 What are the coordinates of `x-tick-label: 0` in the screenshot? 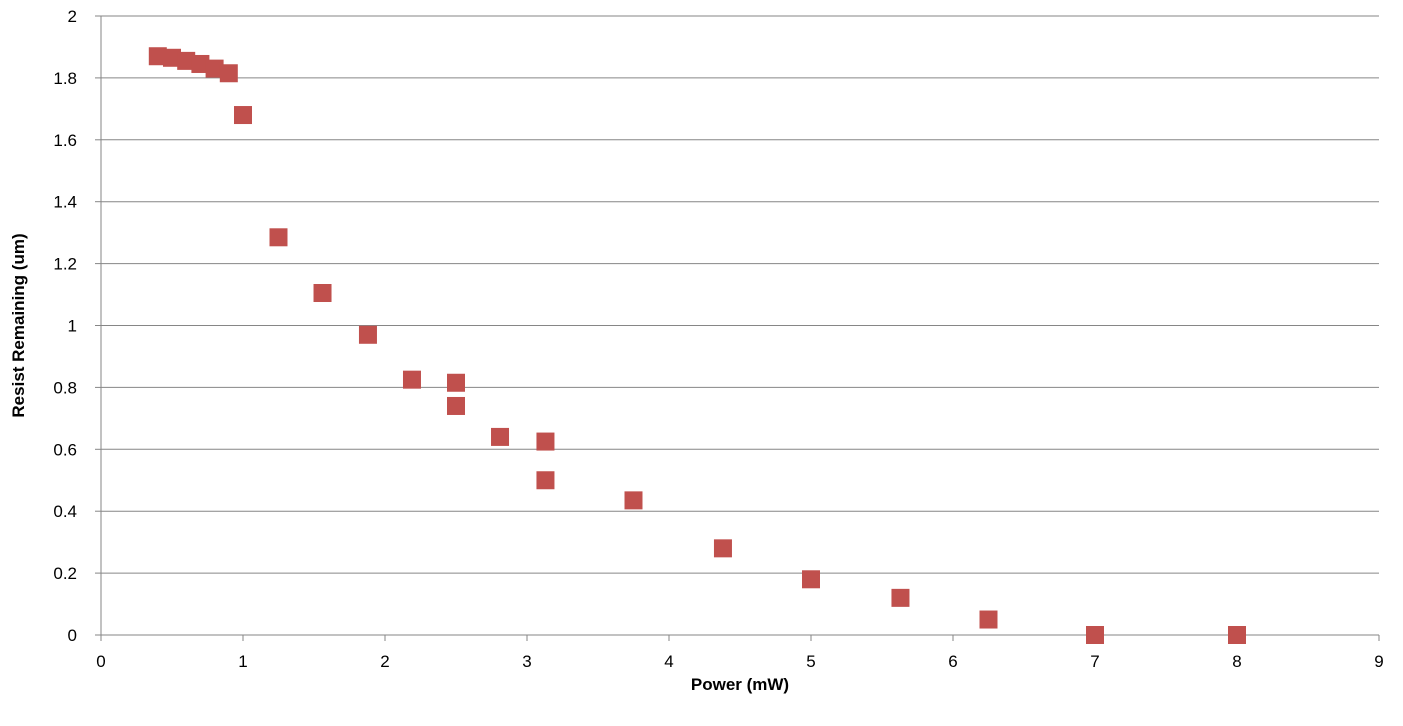 It's located at (100, 661).